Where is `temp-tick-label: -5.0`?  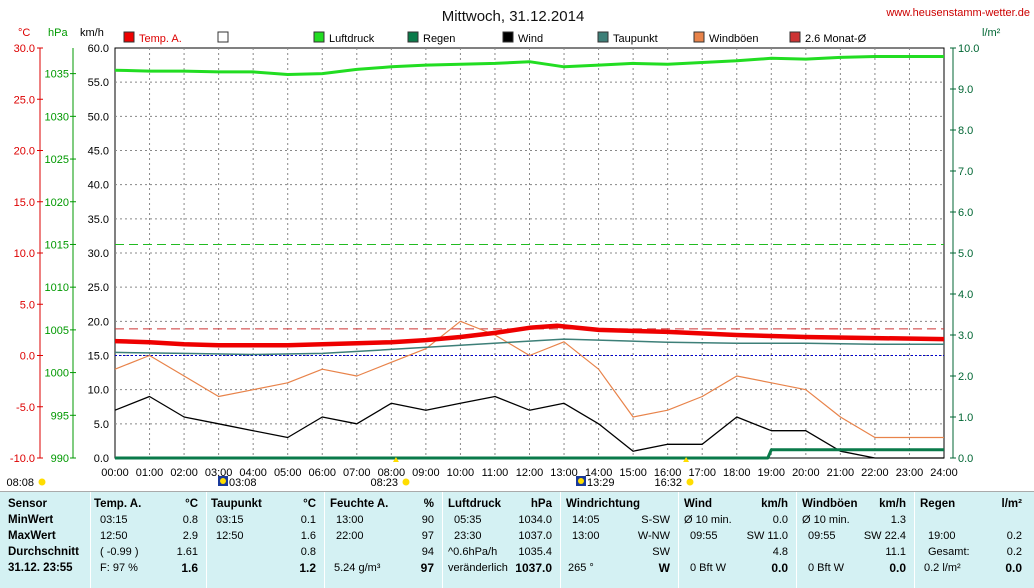
temp-tick-label: -5.0 is located at coordinates (25, 408).